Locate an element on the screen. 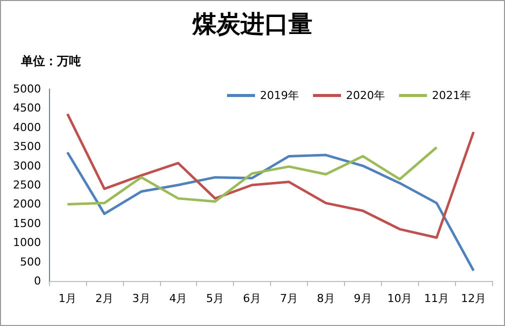  x-tick-label: 9月 is located at coordinates (363, 298).